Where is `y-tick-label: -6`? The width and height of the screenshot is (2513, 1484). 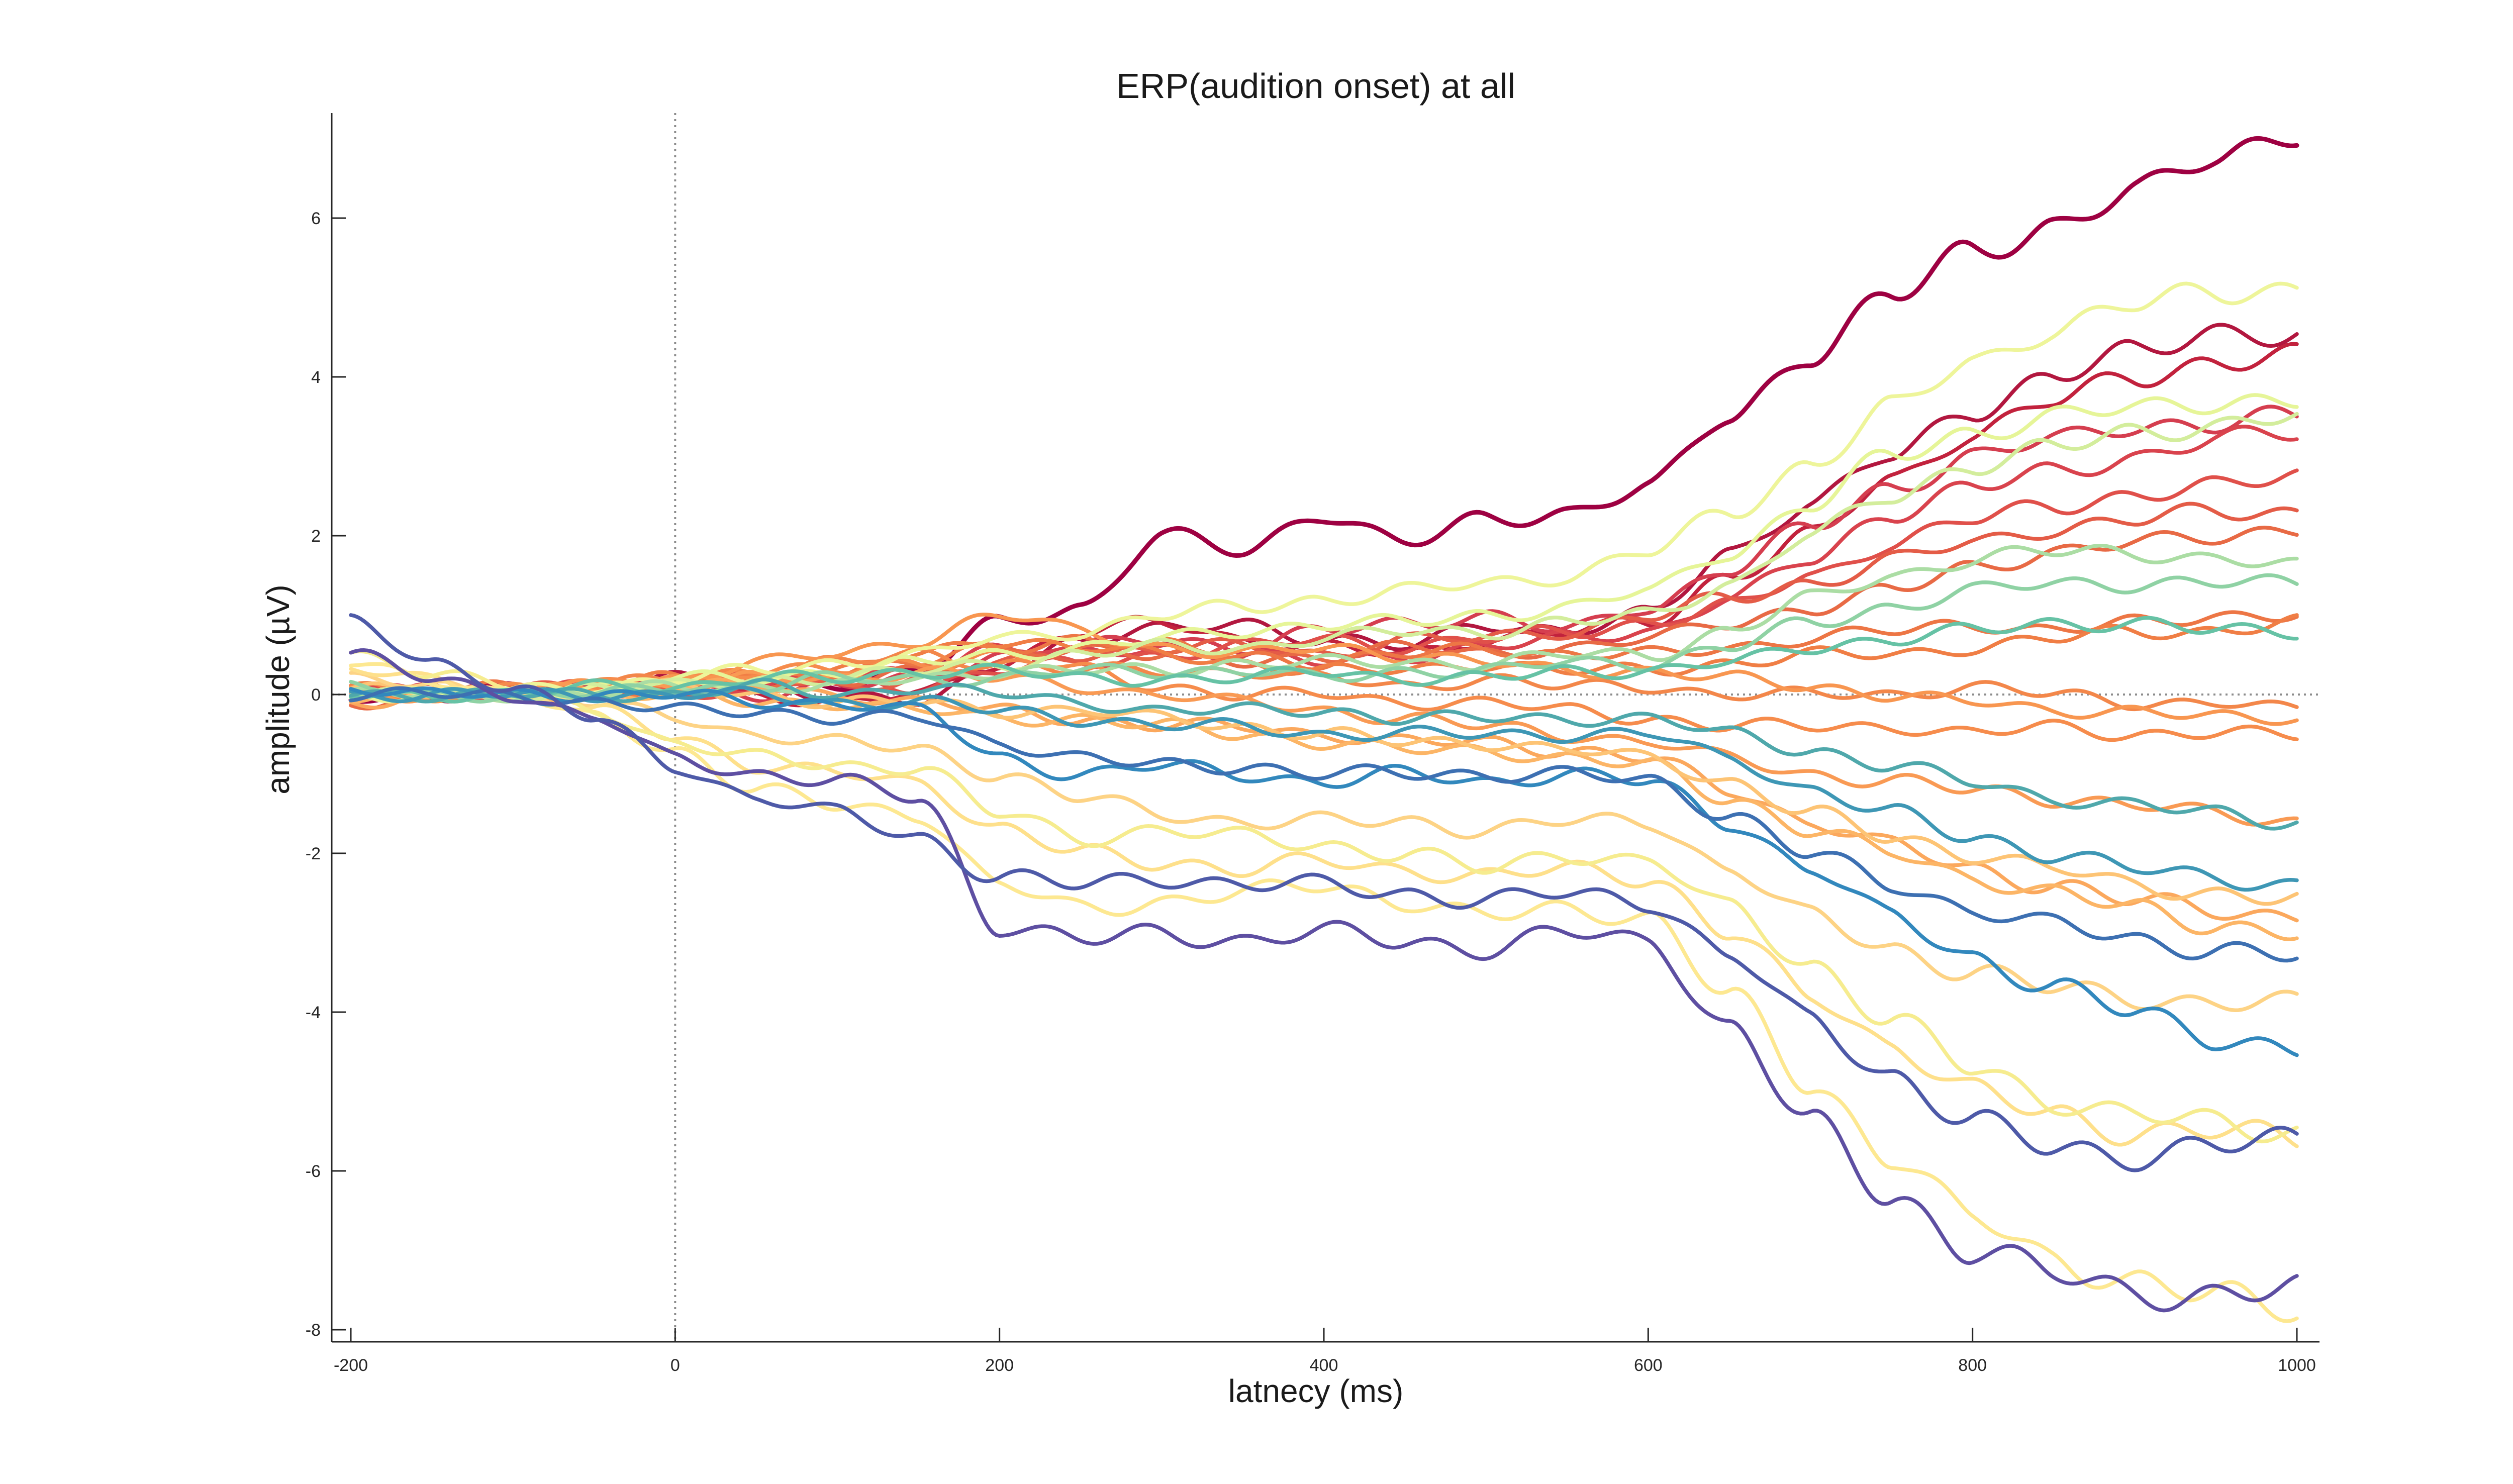
y-tick-label: -6 is located at coordinates (314, 1171).